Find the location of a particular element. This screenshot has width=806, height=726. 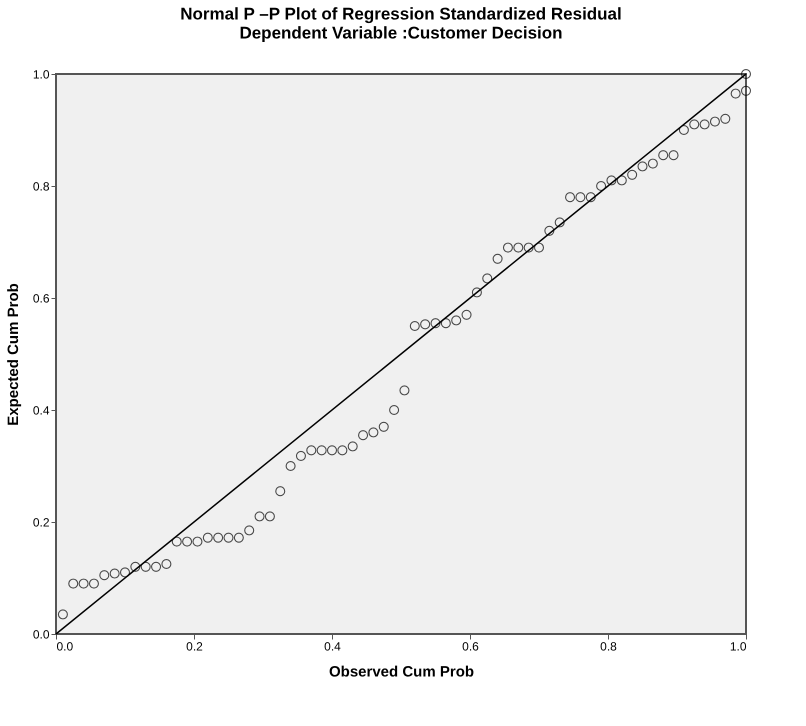

y-axis-title: Expected Cum Prob is located at coordinates (13, 354).